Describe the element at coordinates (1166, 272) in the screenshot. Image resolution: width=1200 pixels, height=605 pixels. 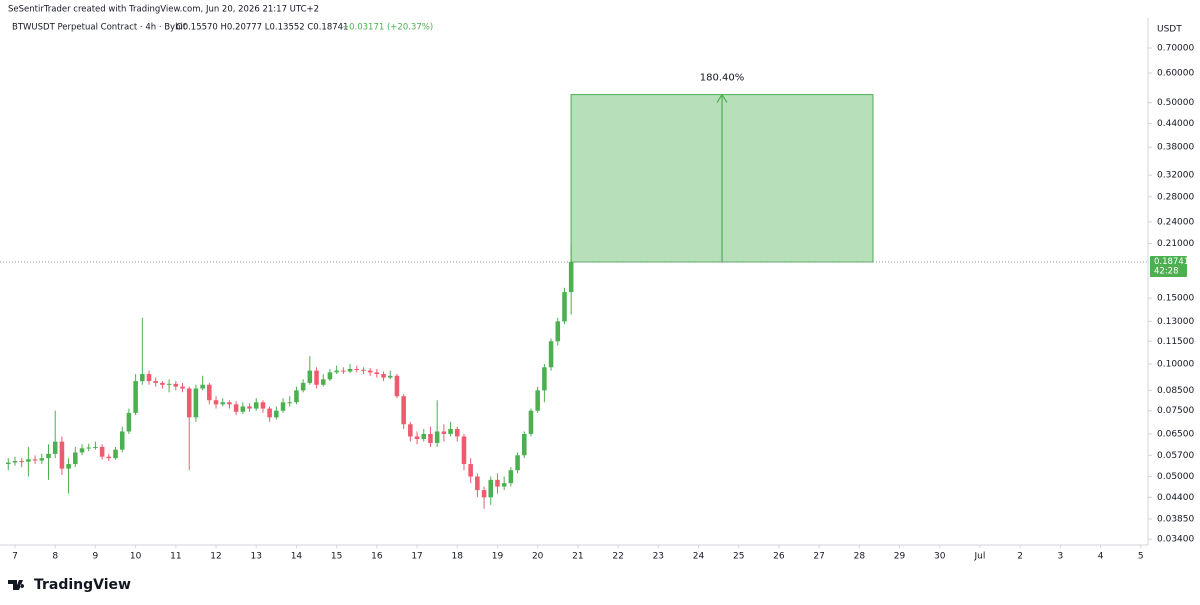
I see `countdown: 42:28` at that location.